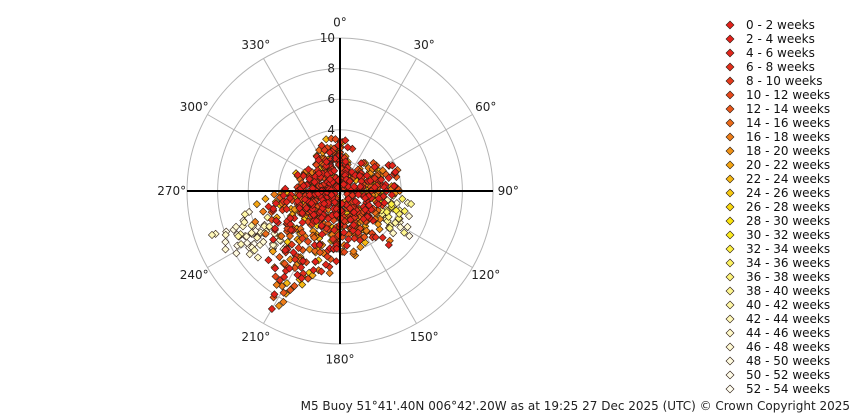  I want to click on angle-label-30: 30°, so click(424, 45).